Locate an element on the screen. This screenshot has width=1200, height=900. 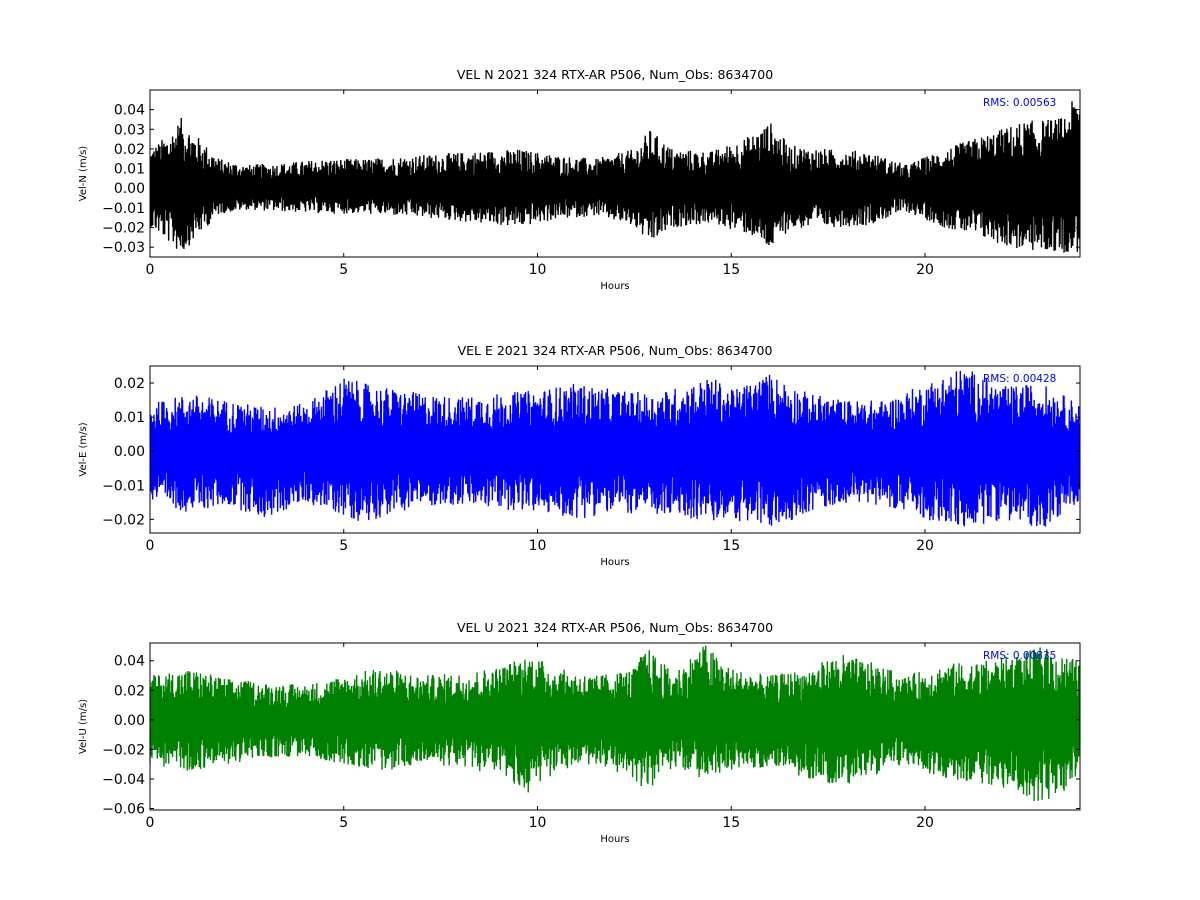
y-tick-label: 0.03 is located at coordinates (129, 130).